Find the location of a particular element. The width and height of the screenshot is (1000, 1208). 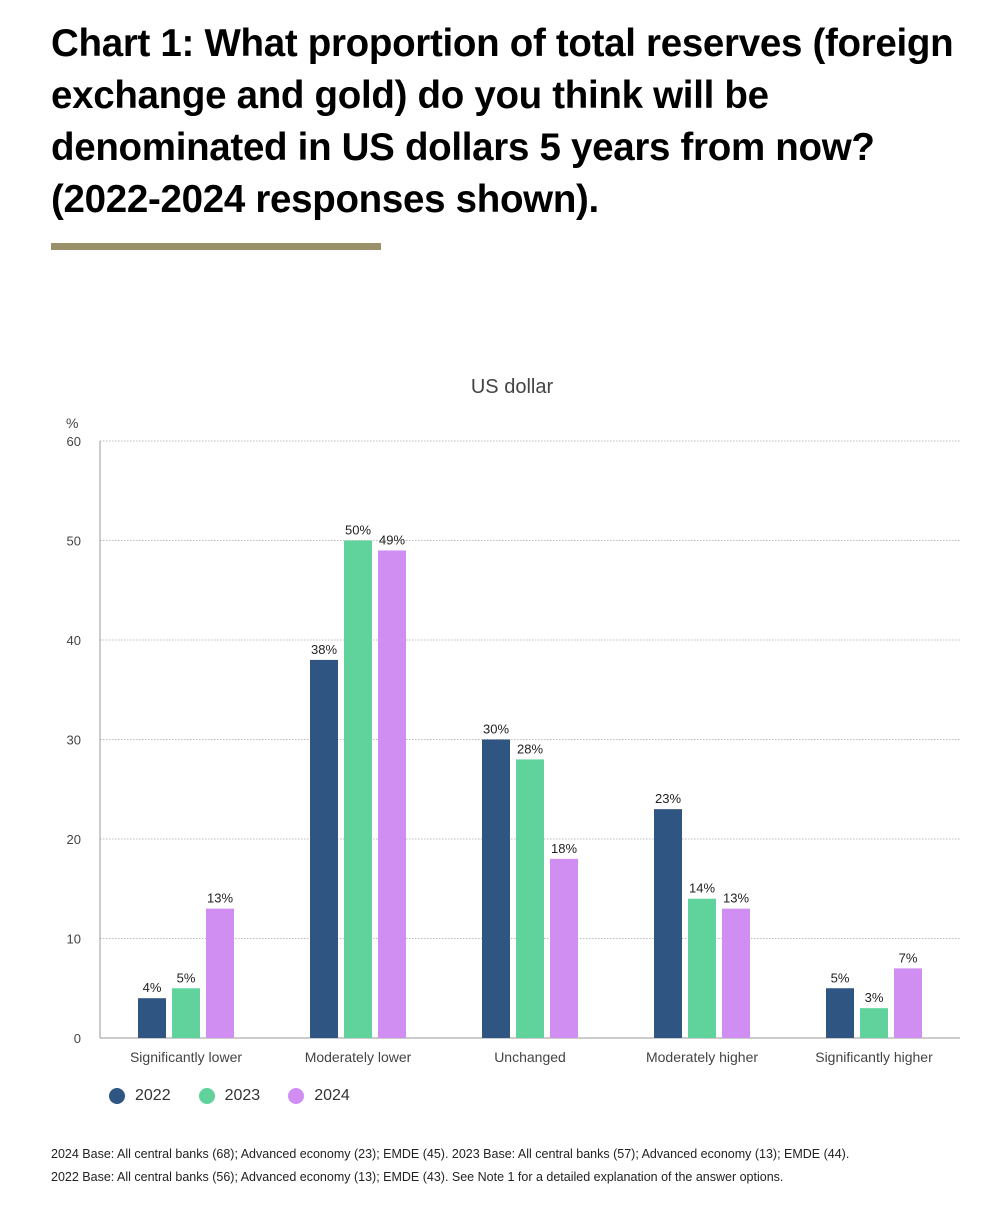

data-label: 14% is located at coordinates (702, 888).